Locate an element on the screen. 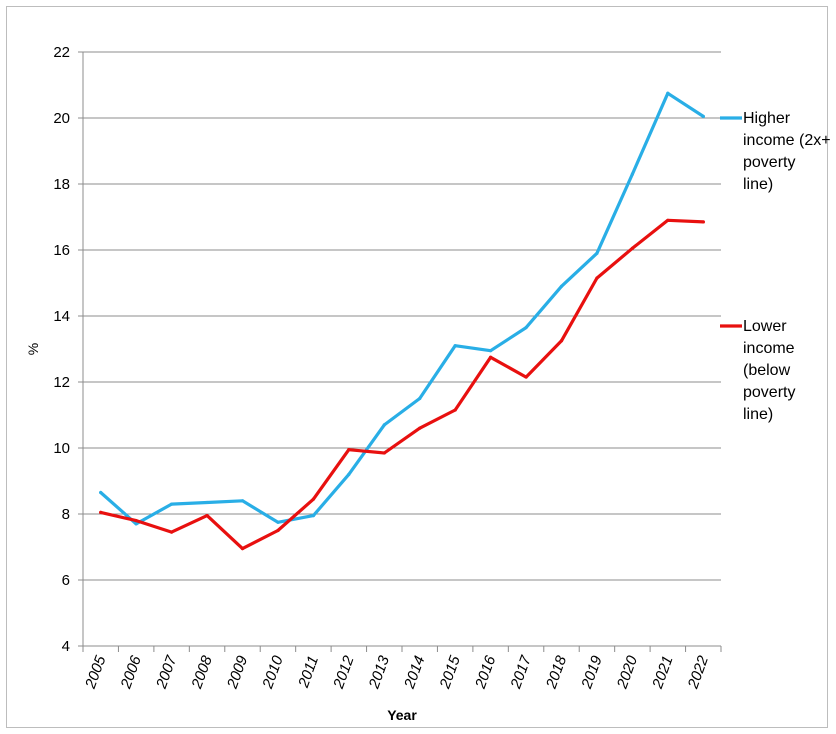 The image size is (836, 734). x-tick-label: 2017 is located at coordinates (521, 672).